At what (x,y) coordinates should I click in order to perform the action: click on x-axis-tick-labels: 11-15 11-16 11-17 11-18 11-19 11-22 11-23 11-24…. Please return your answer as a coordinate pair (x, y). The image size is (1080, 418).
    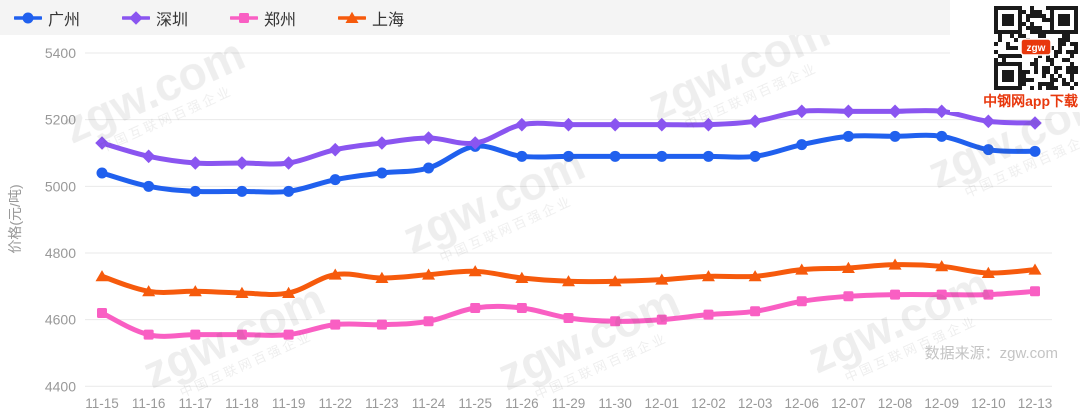
    Looking at the image, I should click on (568, 403).